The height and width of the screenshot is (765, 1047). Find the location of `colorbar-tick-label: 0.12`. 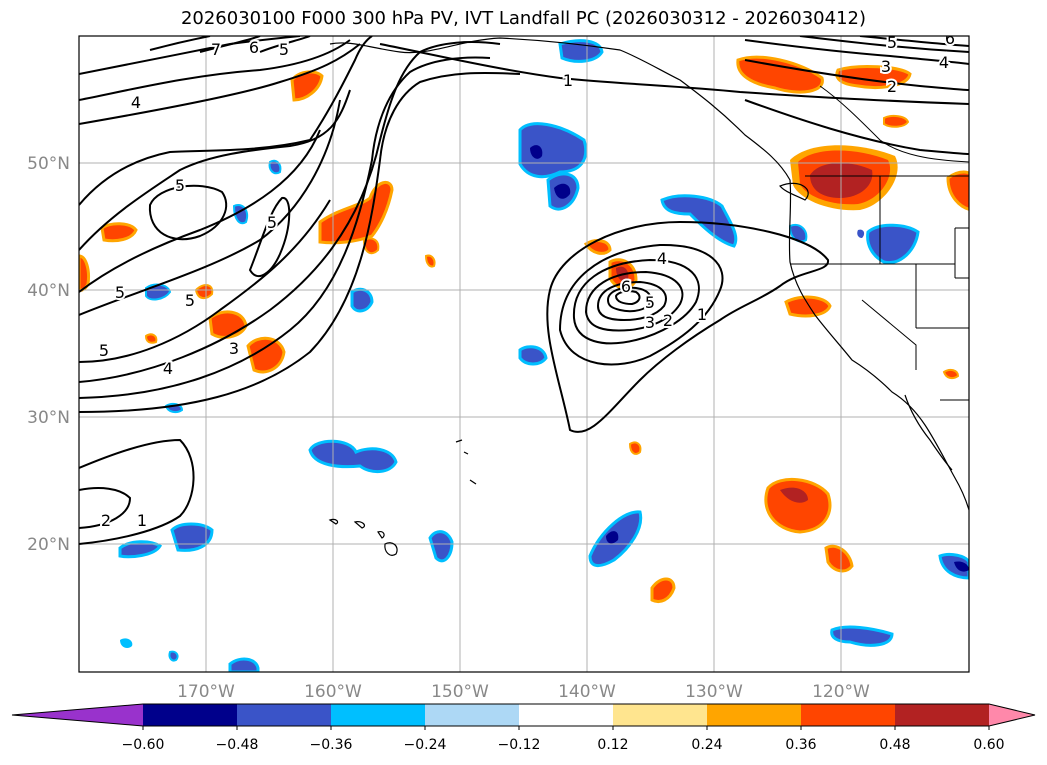

colorbar-tick-label: 0.12 is located at coordinates (612, 745).